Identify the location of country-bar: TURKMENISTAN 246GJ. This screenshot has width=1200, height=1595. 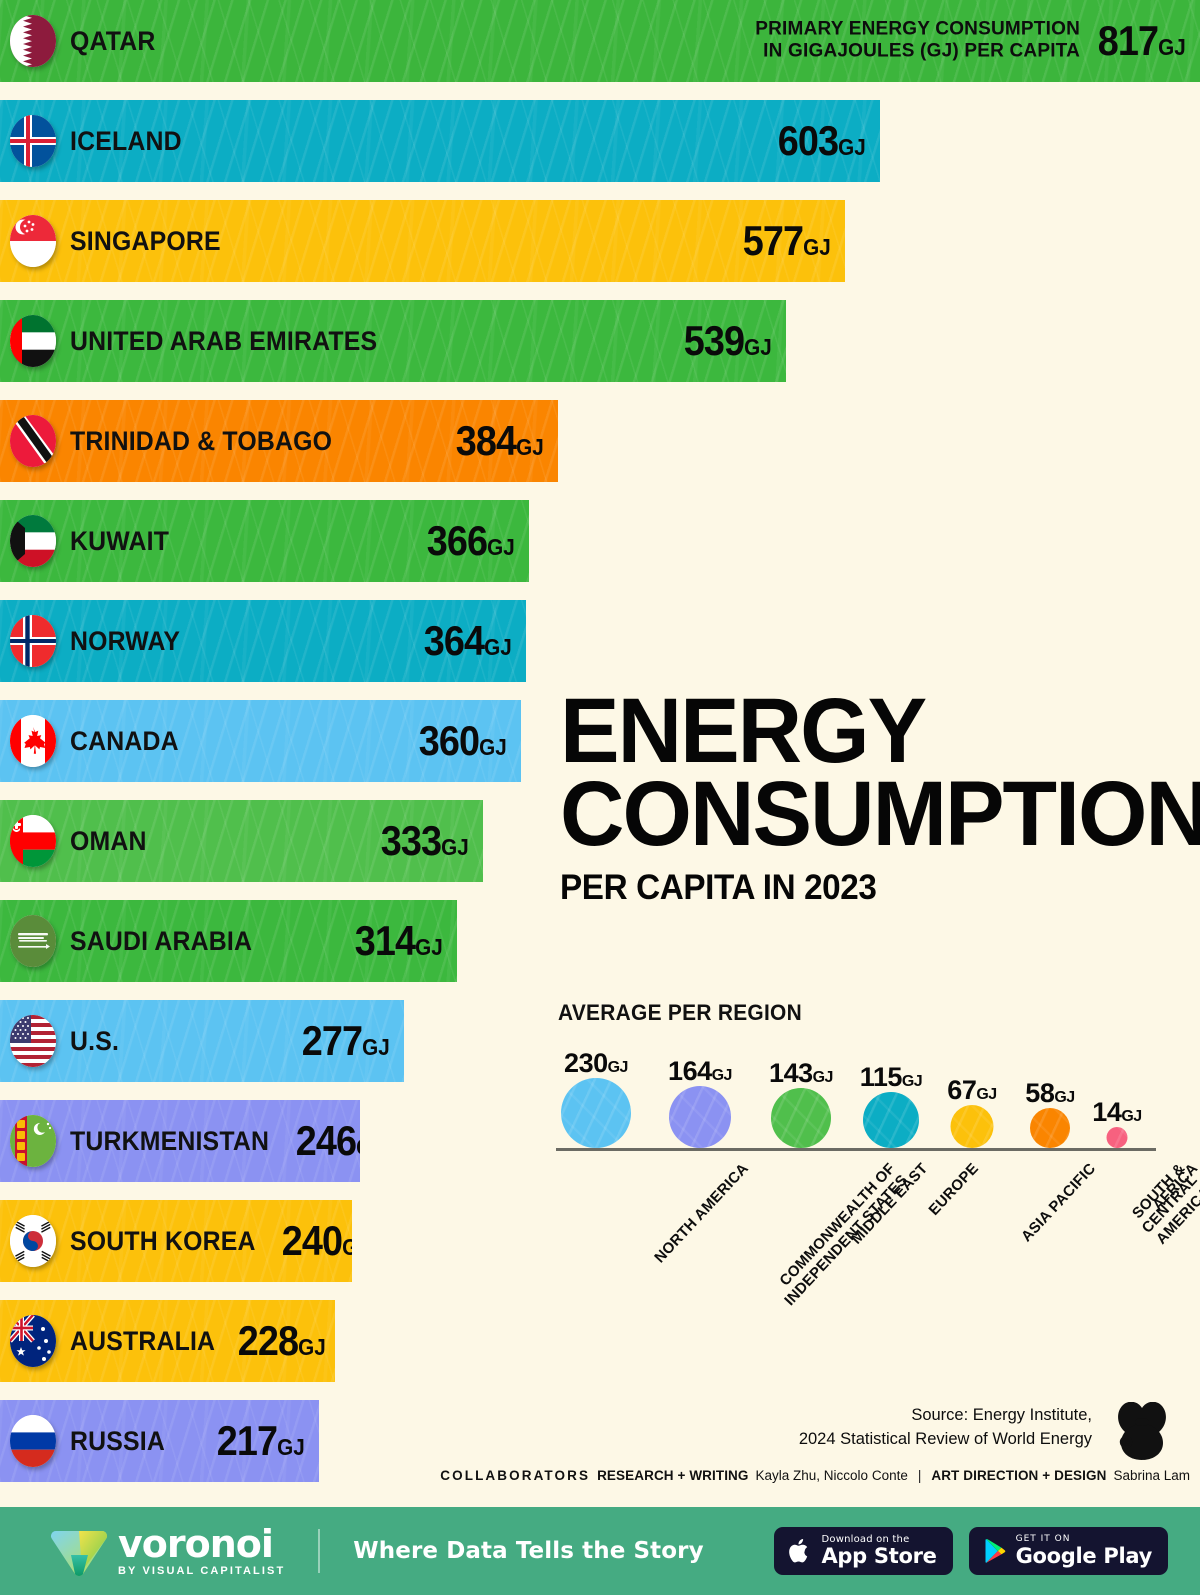
(180, 1141).